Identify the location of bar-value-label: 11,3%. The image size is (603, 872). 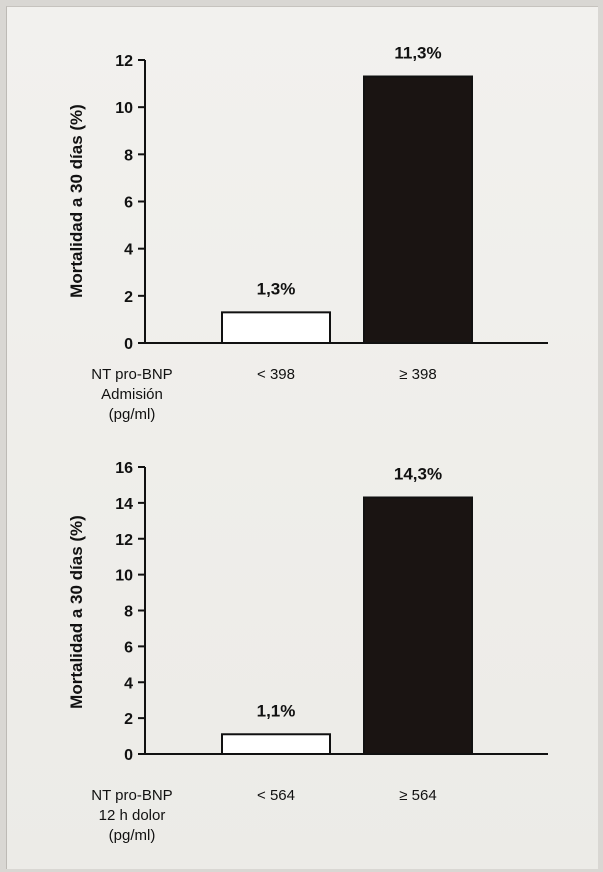
(417, 53).